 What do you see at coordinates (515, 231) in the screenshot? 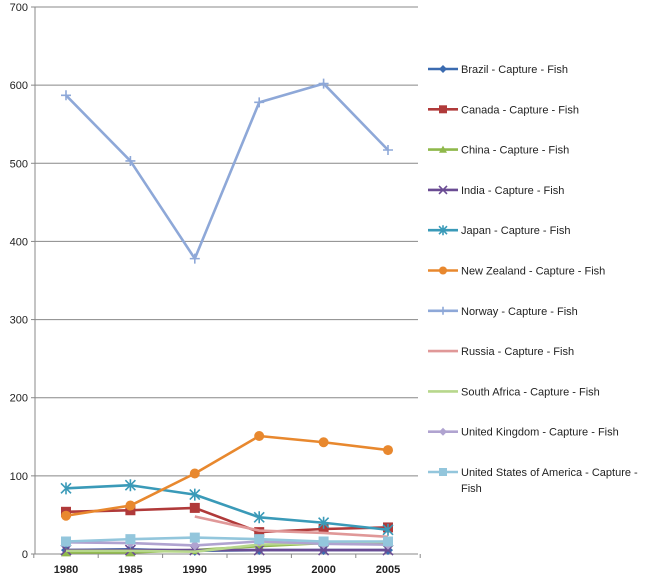
I see `legend-label: Japan - Capture - Fish` at bounding box center [515, 231].